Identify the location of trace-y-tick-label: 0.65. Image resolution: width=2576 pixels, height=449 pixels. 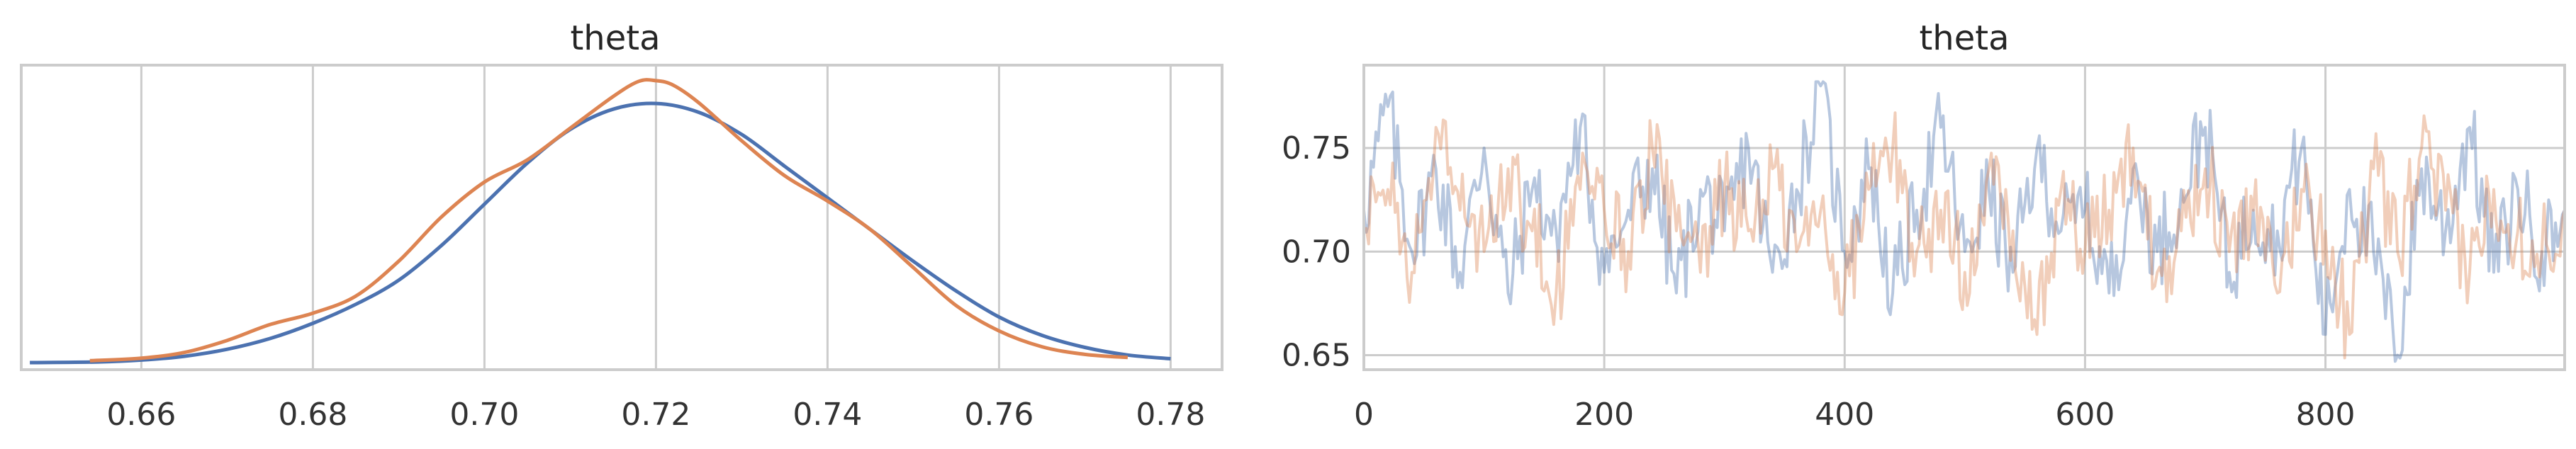
(1317, 356).